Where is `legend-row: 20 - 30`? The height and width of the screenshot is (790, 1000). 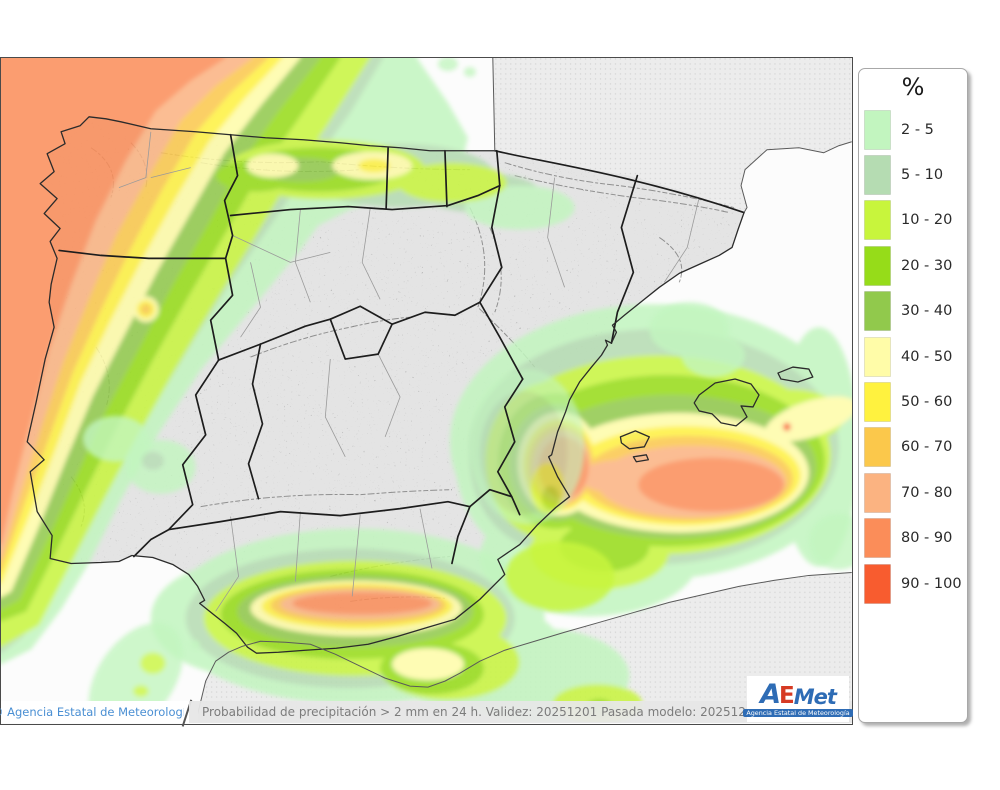
legend-row: 20 - 30 is located at coordinates (915, 265).